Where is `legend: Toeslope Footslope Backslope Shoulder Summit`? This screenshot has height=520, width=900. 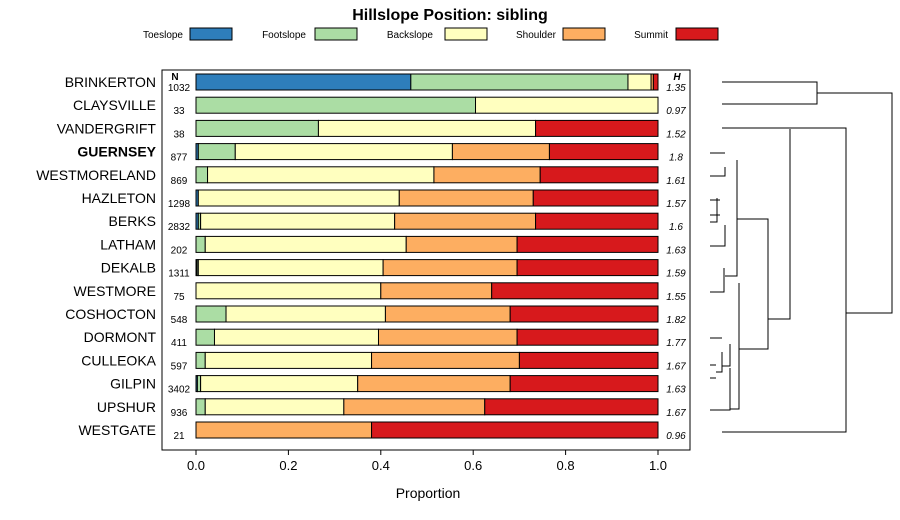
legend: Toeslope Footslope Backslope Shoulder Summit is located at coordinates (431, 34).